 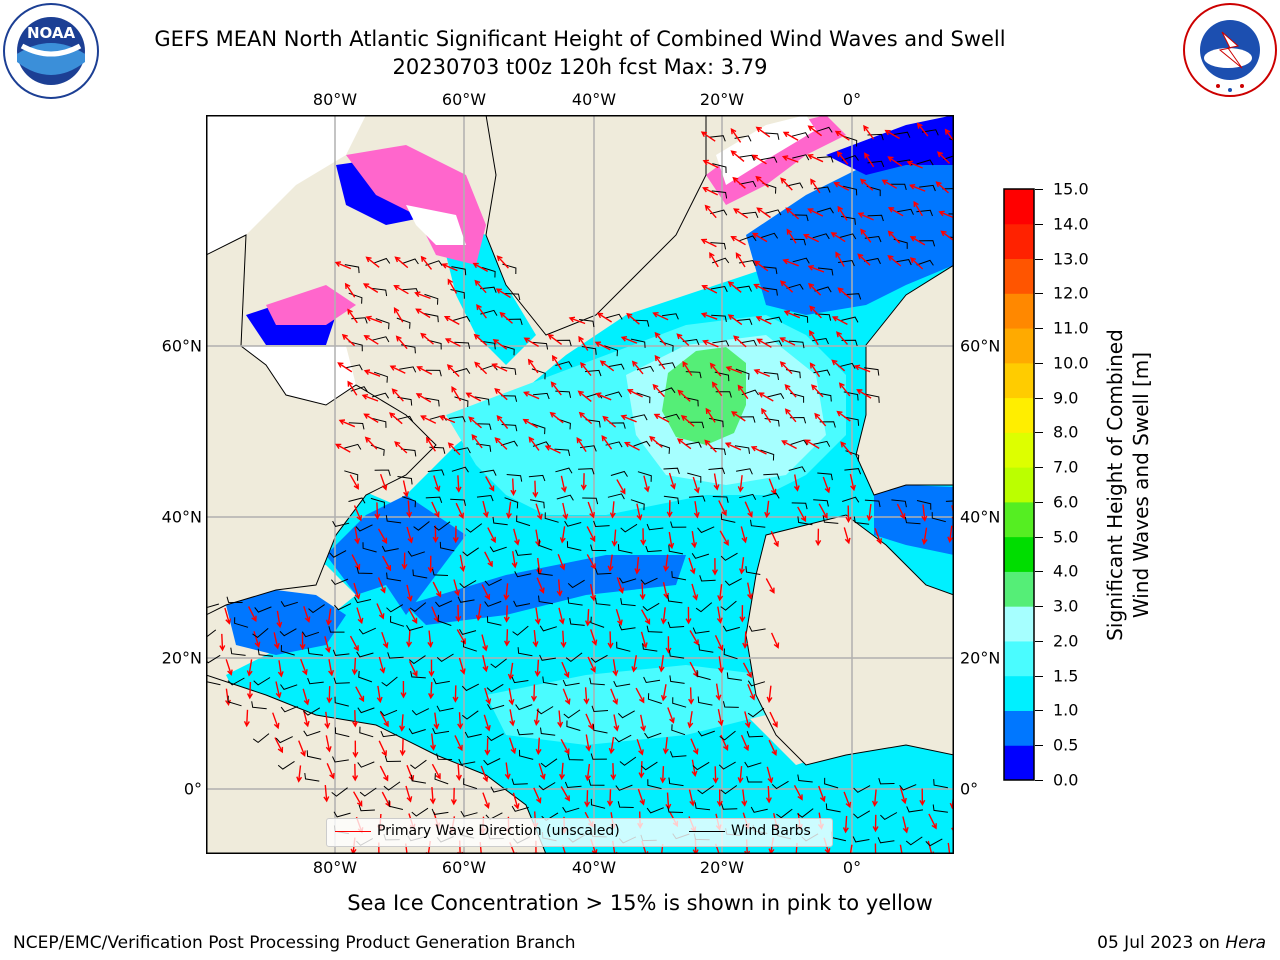 What do you see at coordinates (1071, 293) in the screenshot?
I see `colorbar-tick-label: 12.0` at bounding box center [1071, 293].